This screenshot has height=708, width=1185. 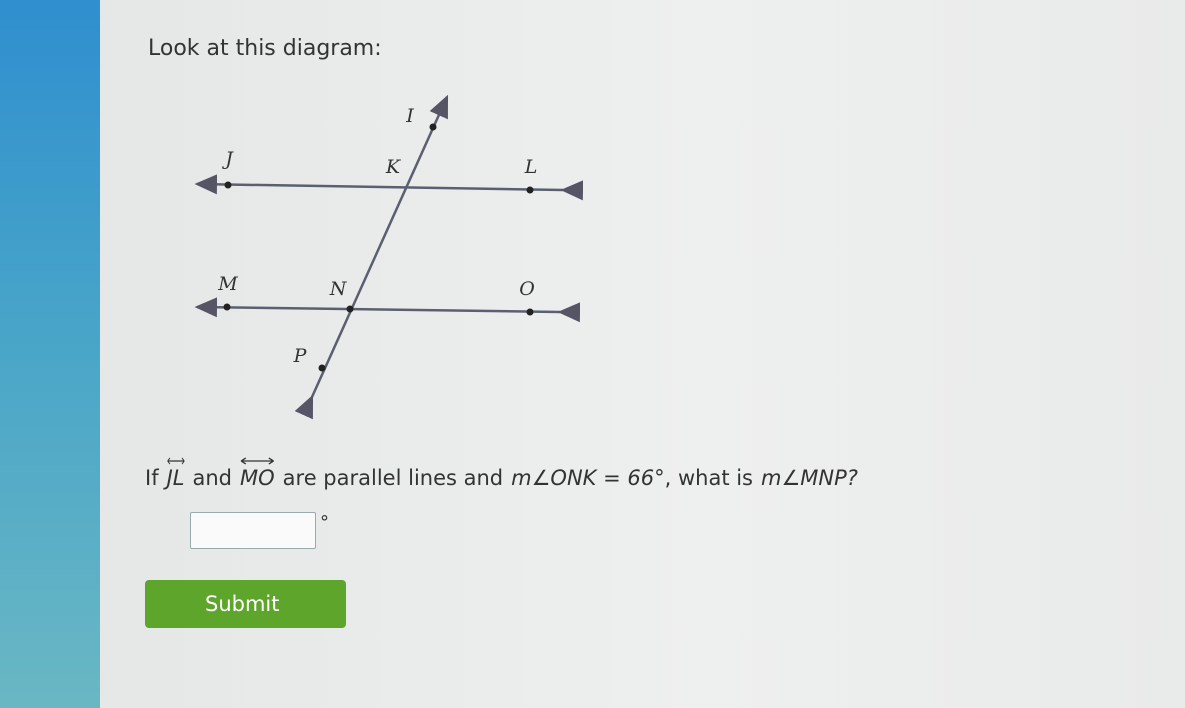 What do you see at coordinates (152, 478) in the screenshot?
I see `question-text: If` at bounding box center [152, 478].